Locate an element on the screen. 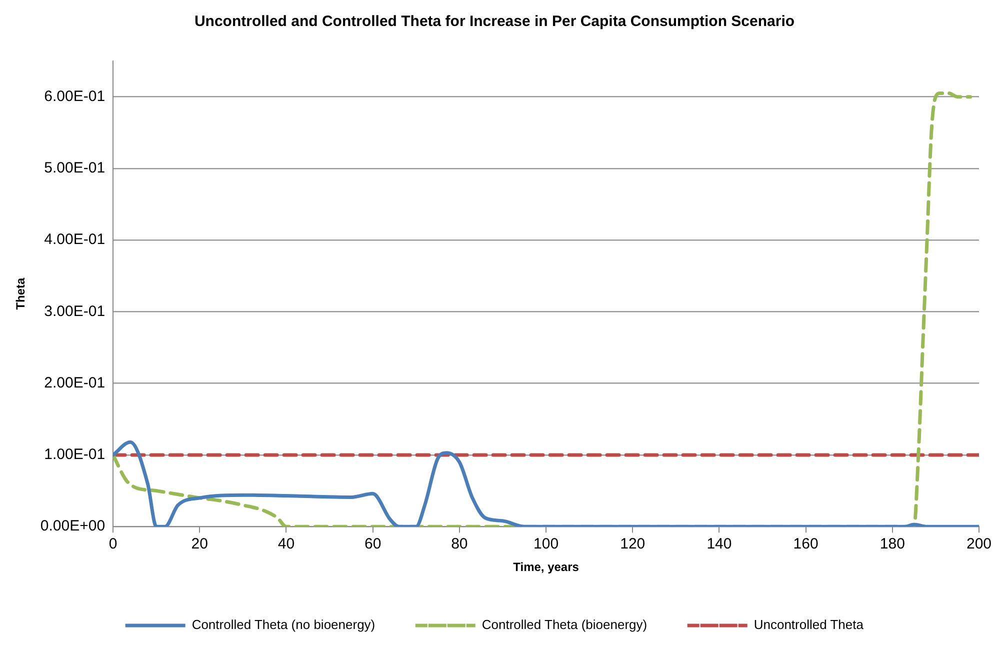 This screenshot has width=997, height=652. legend-label: Controlled Theta (bioenergy) is located at coordinates (565, 624).